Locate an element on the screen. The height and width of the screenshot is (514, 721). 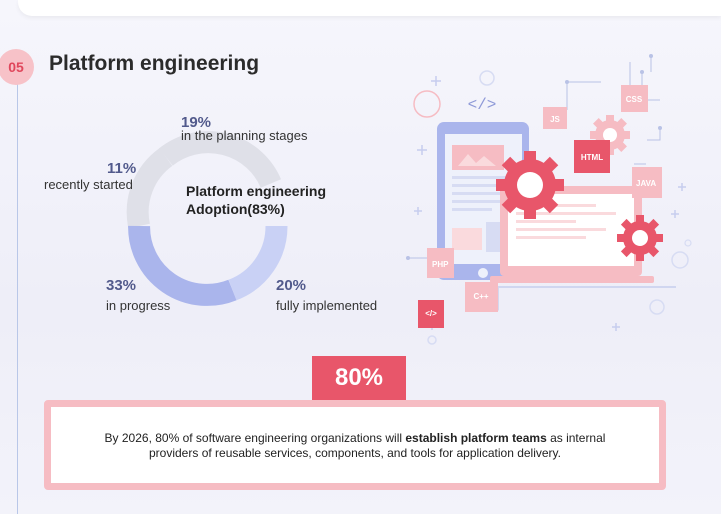
segment-planning is located at coordinates (220, 160).